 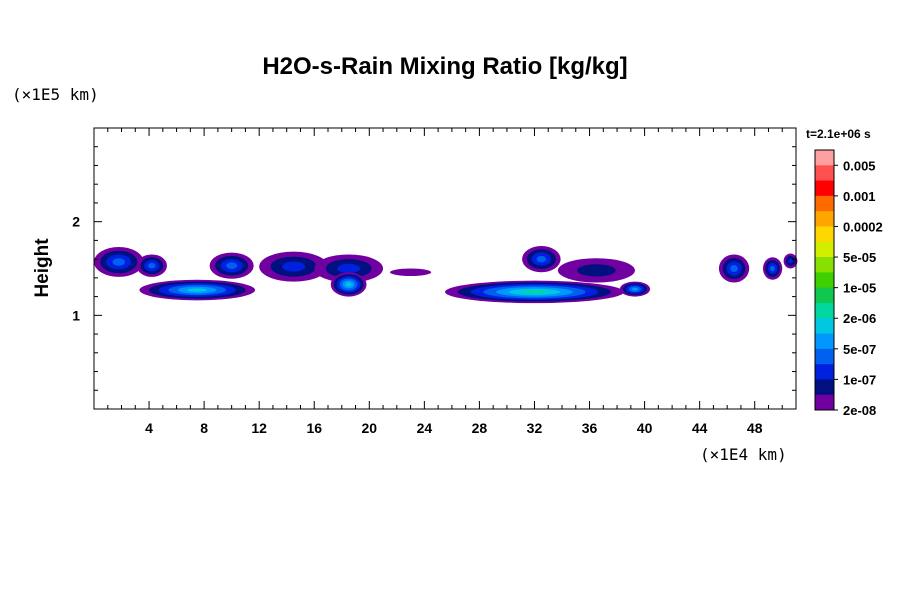 What do you see at coordinates (743, 454) in the screenshot?
I see `x-axis-unit: (×1E4 km)` at bounding box center [743, 454].